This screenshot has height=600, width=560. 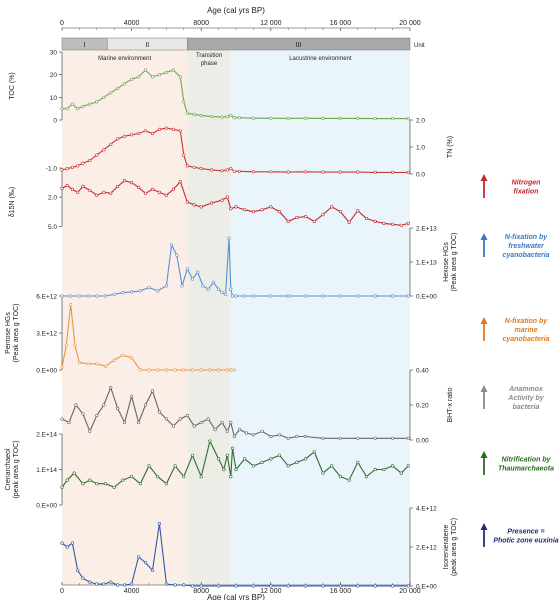 I want to click on unit-label-2: II, so click(x=147, y=45).